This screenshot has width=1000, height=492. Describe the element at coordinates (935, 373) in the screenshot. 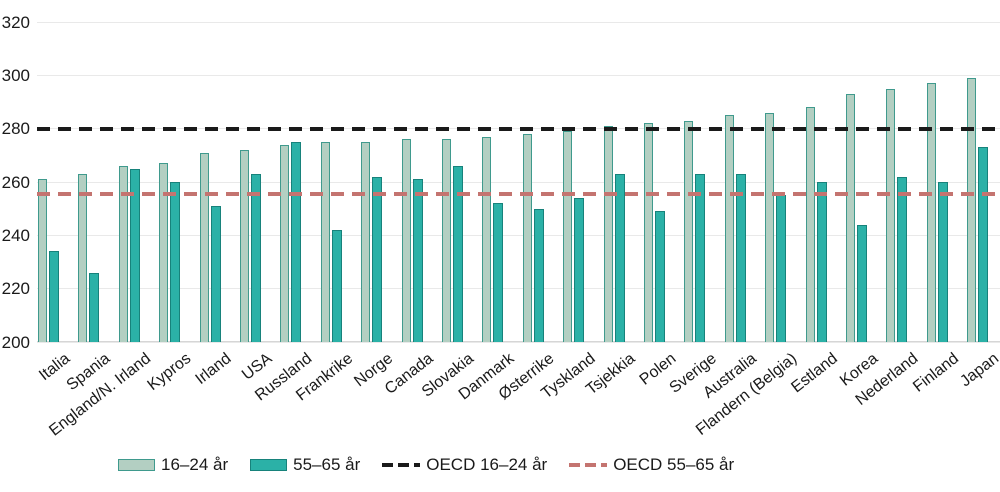

I see `x-axis-category-label: Finland` at that location.